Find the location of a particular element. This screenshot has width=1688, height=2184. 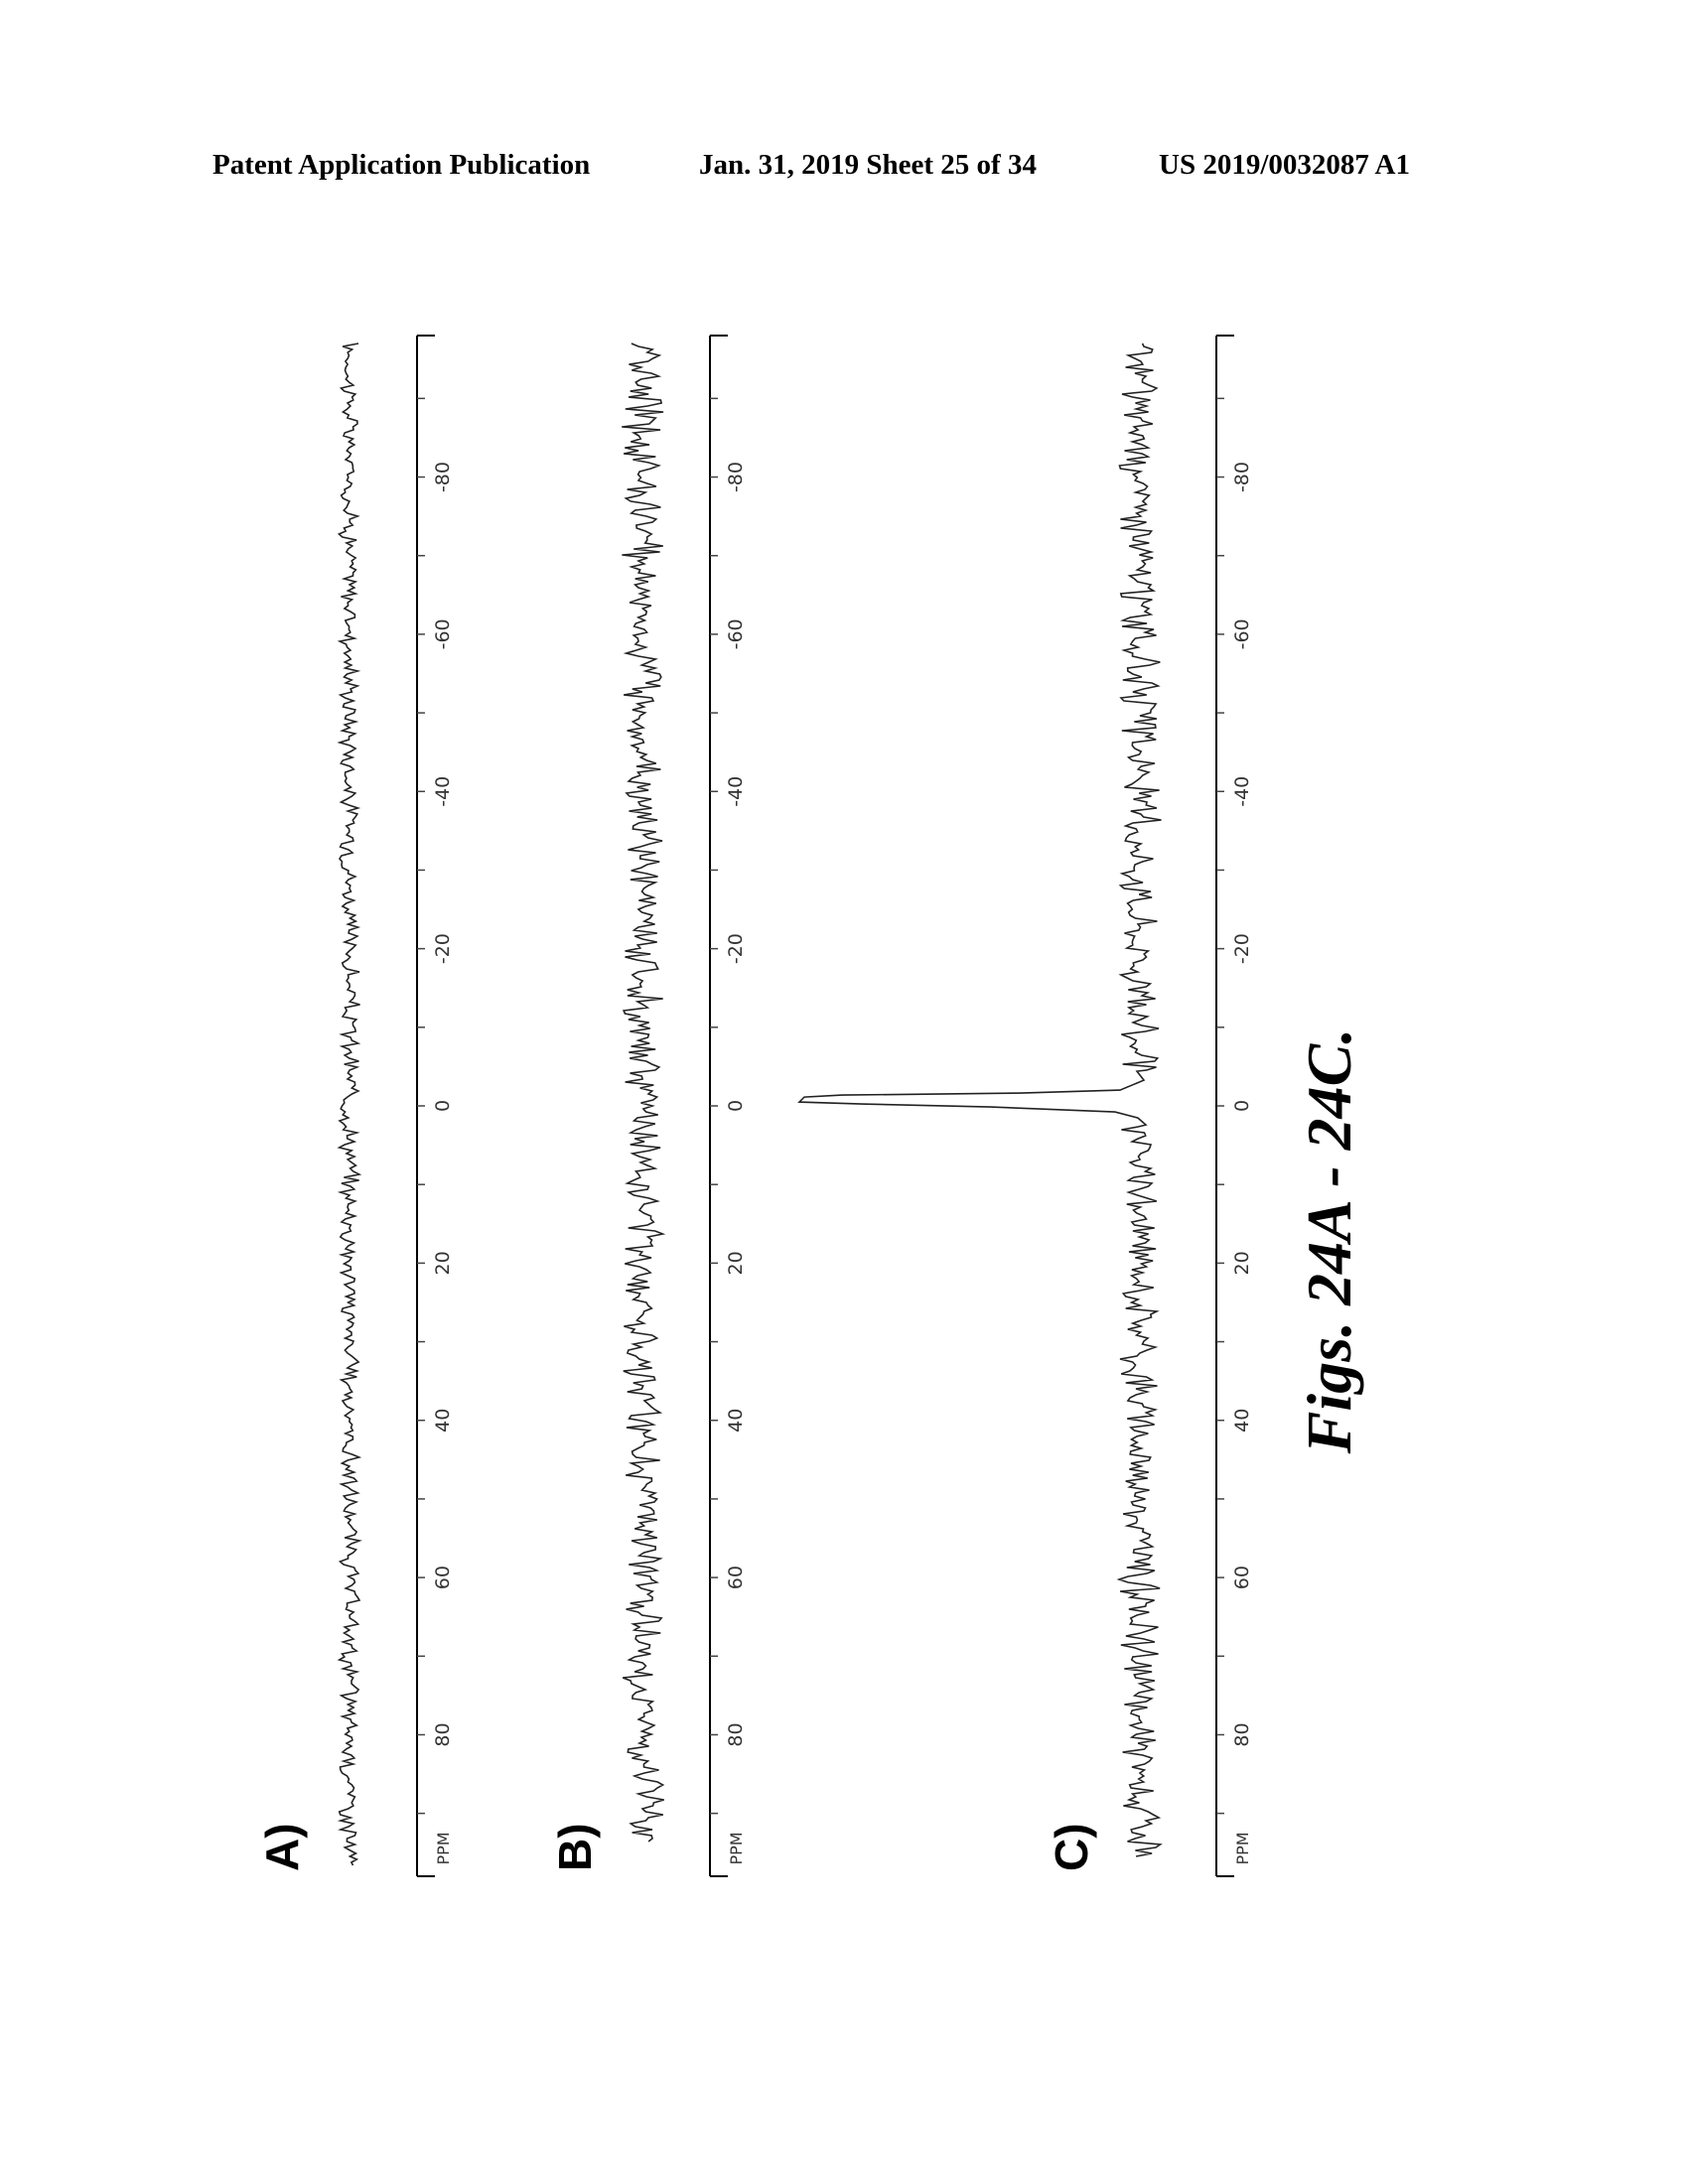

panel-label: A) is located at coordinates (282, 1847).